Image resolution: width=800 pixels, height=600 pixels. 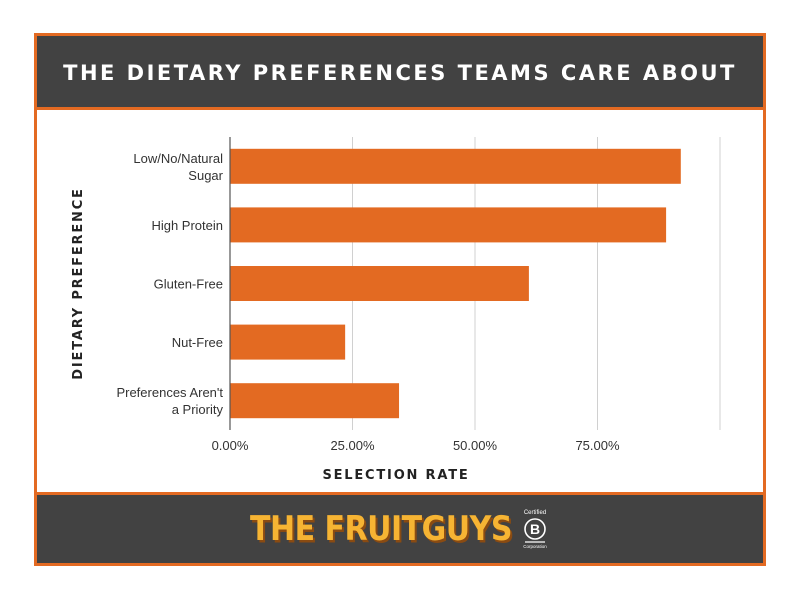 What do you see at coordinates (198, 409) in the screenshot?
I see `category-label: a Priority` at bounding box center [198, 409].